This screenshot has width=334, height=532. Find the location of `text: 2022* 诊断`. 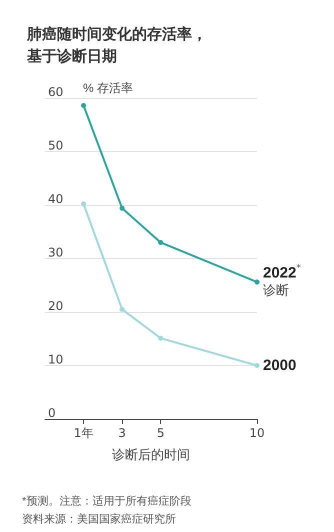

text: 2022* 诊断 is located at coordinates (282, 281).